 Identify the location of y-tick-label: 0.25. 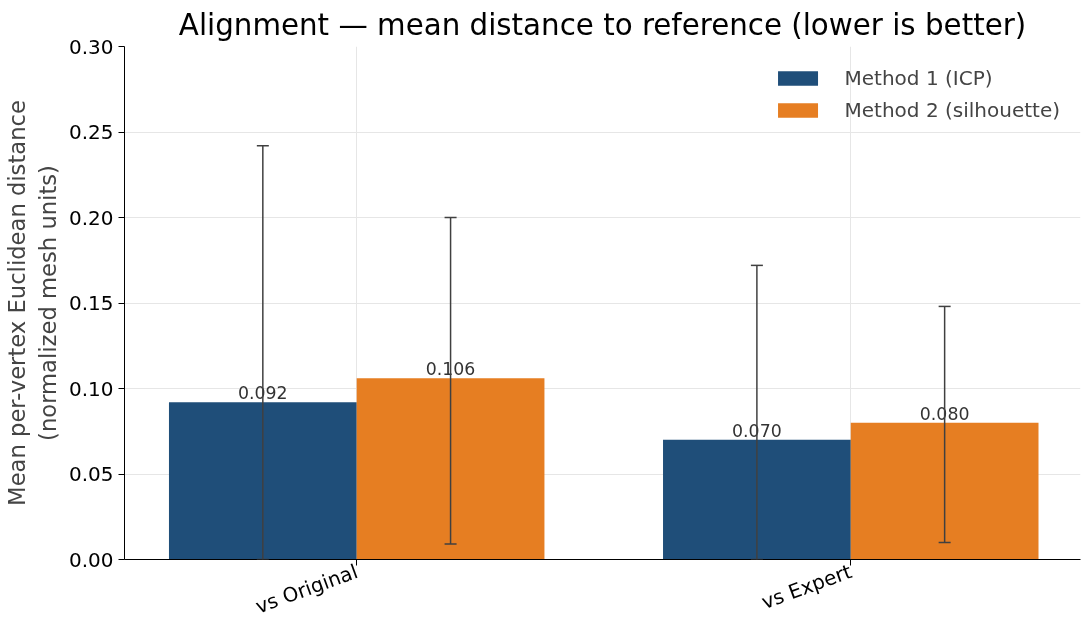
(91, 132).